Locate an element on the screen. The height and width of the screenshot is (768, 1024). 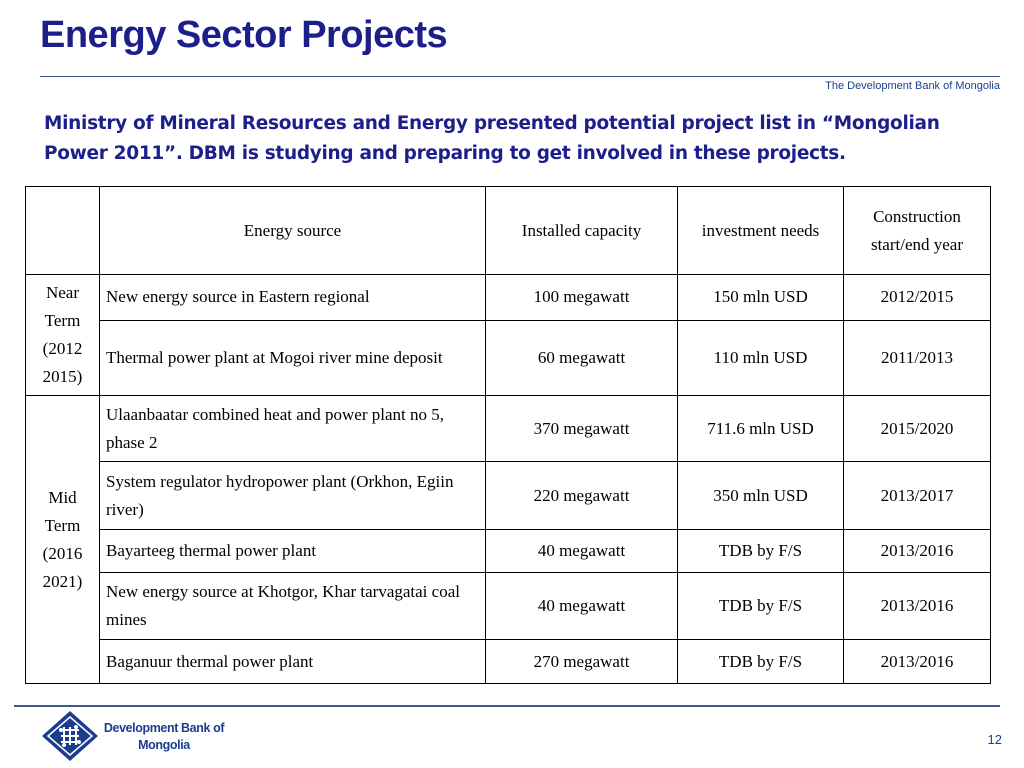
cell-capacity: 220 megawatt is located at coordinates (581, 495).